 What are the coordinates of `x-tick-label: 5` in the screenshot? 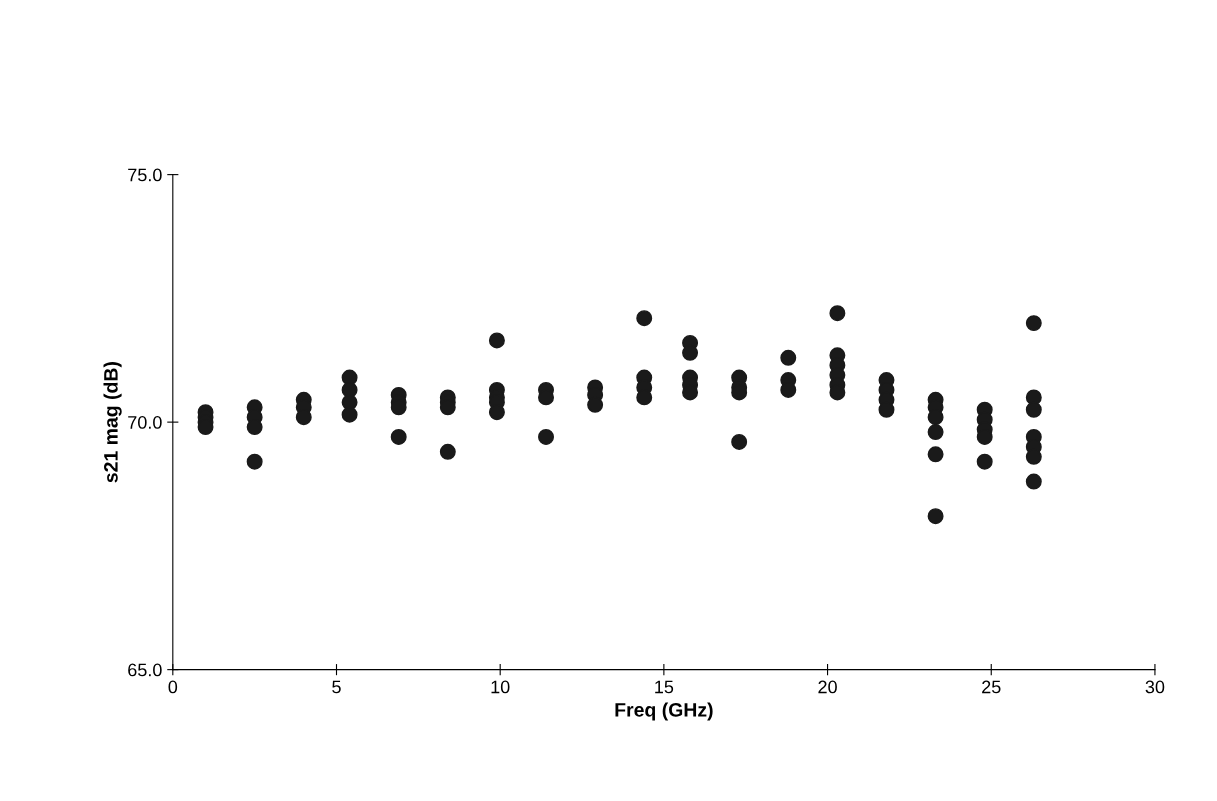 It's located at (336, 687).